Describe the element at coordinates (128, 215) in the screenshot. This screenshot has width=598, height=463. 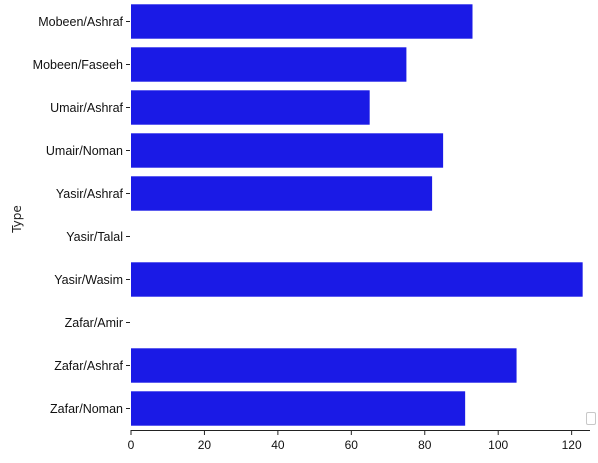
I see `y-ticks` at that location.